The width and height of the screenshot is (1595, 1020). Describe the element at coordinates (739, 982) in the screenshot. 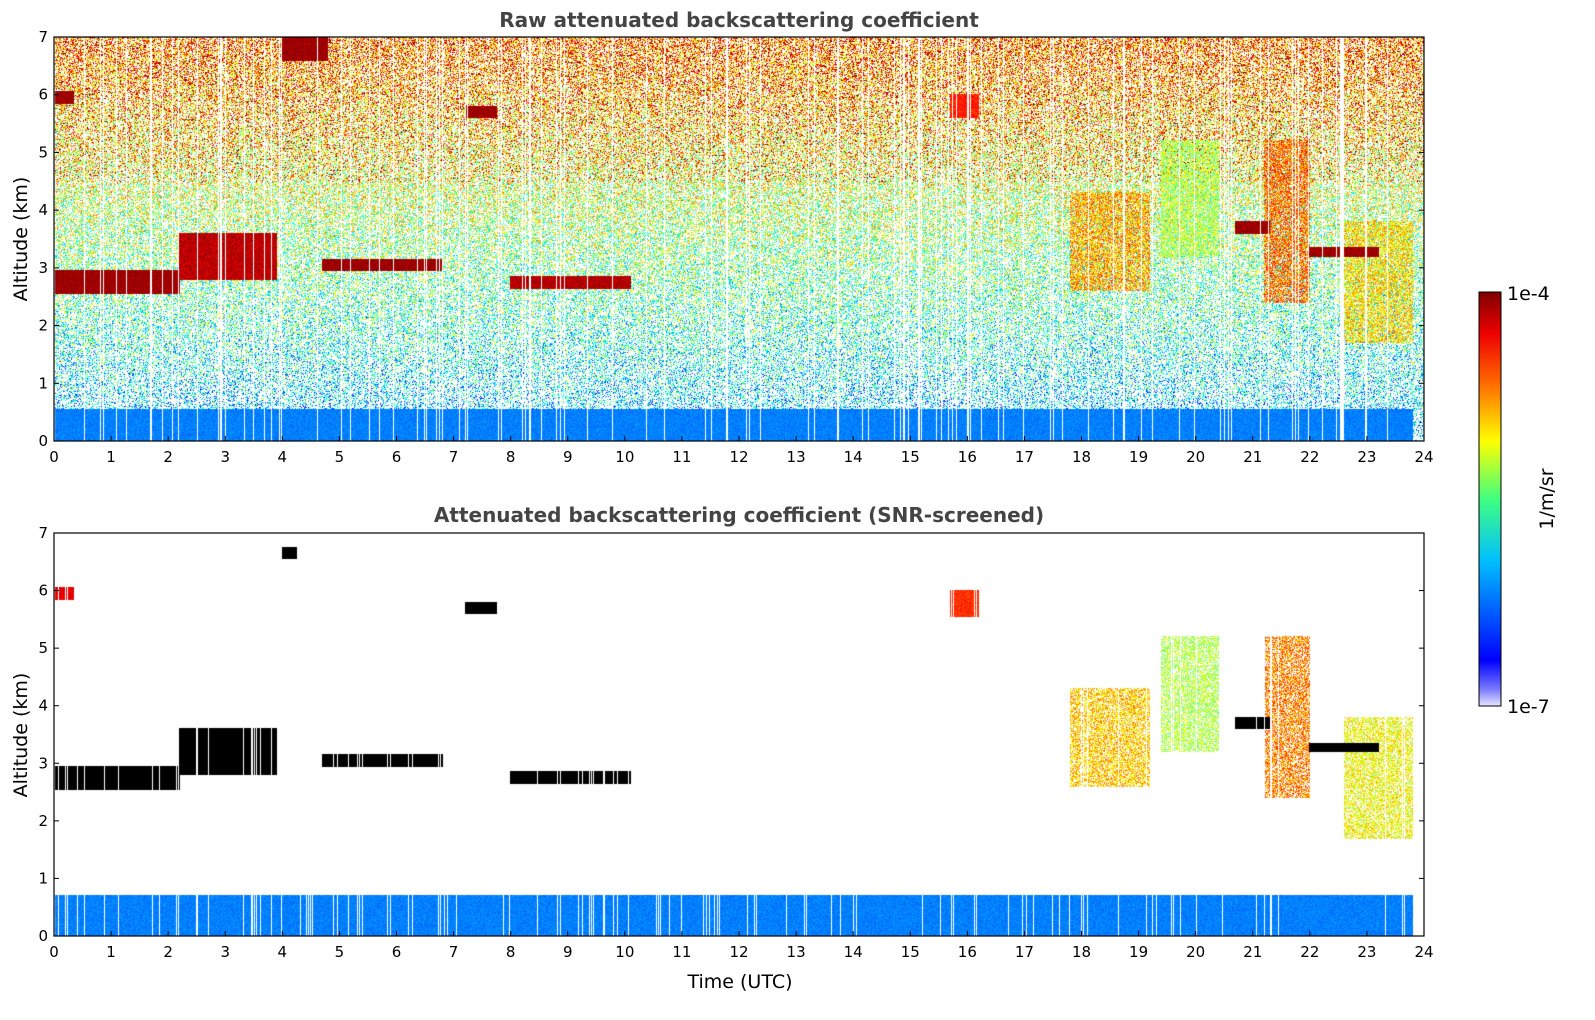

I see `panel-screened-xlabel: Time (UTC)` at that location.